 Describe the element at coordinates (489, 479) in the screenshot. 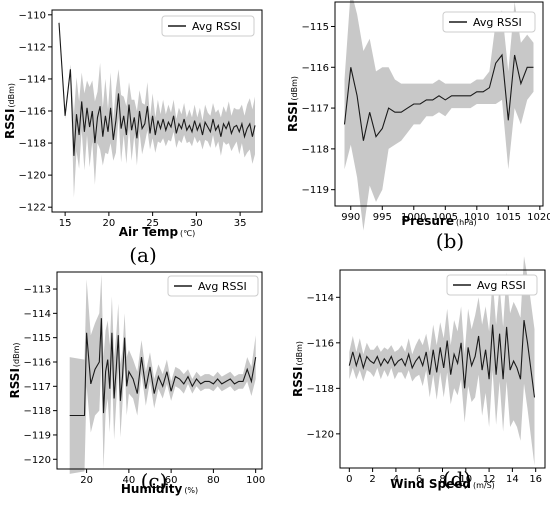

I see `x-tick-label: 12` at that location.